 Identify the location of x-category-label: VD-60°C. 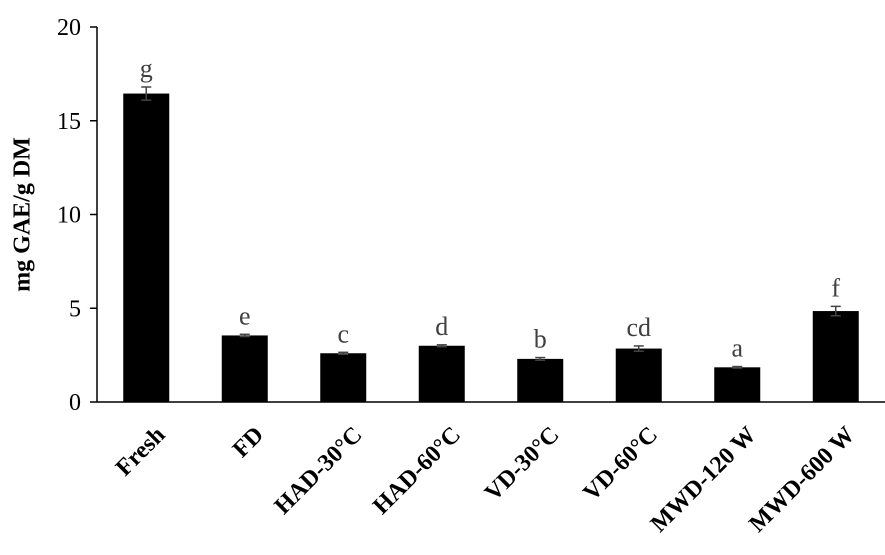
(620, 464).